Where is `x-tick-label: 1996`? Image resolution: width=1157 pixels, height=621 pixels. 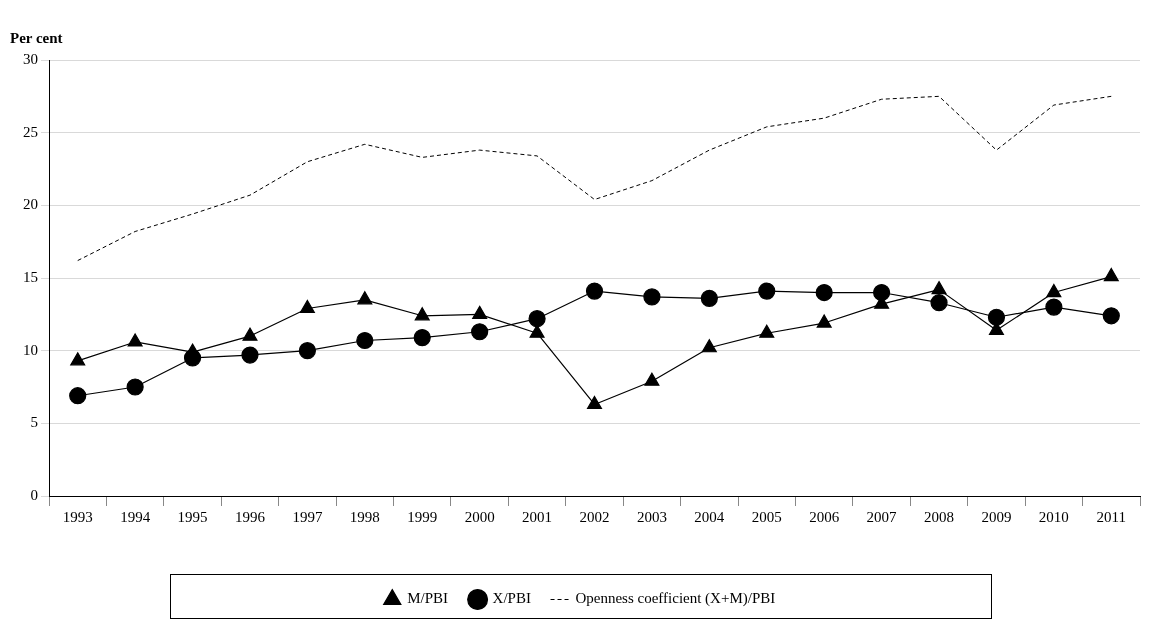 x-tick-label: 1996 is located at coordinates (250, 516).